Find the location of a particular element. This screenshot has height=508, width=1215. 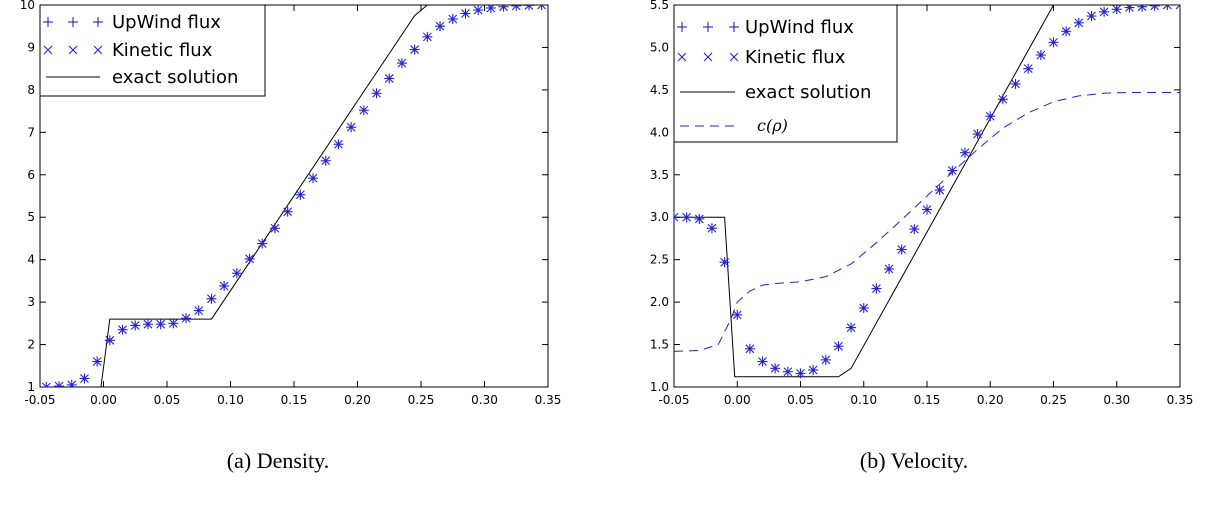

y-tick-label: 2 is located at coordinates (31, 345).